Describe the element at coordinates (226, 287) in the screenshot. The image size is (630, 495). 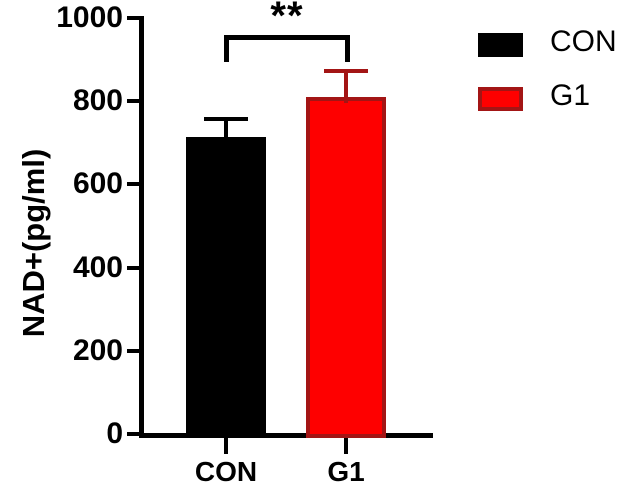
I see `bar-con` at that location.